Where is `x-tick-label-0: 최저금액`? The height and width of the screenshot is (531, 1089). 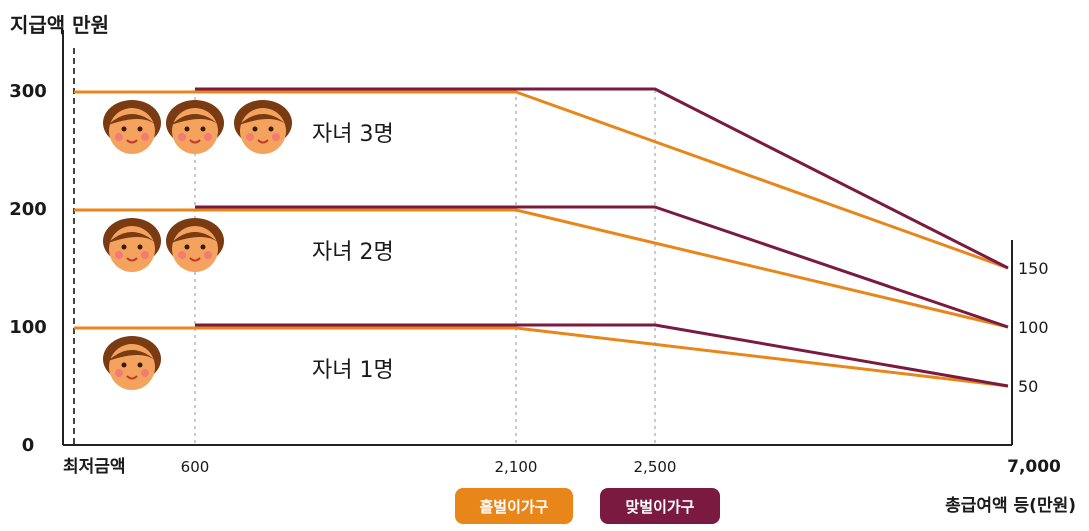 x-tick-label-0: 최저금액 is located at coordinates (94, 467).